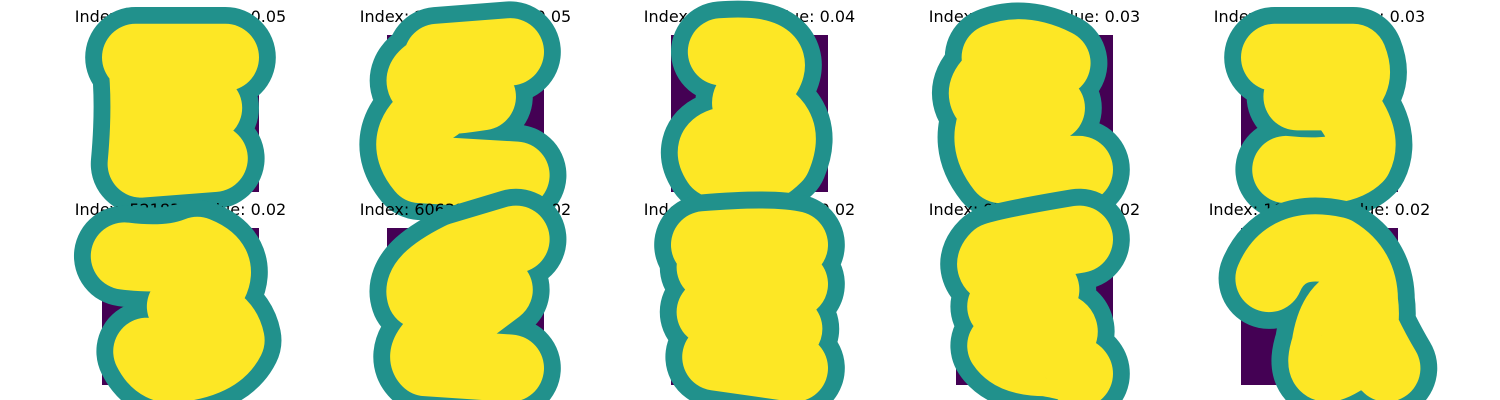 This screenshot has width=1500, height=400. I want to click on image-panel: Index: 97407 - Value: 0.02, so click(1034, 294).